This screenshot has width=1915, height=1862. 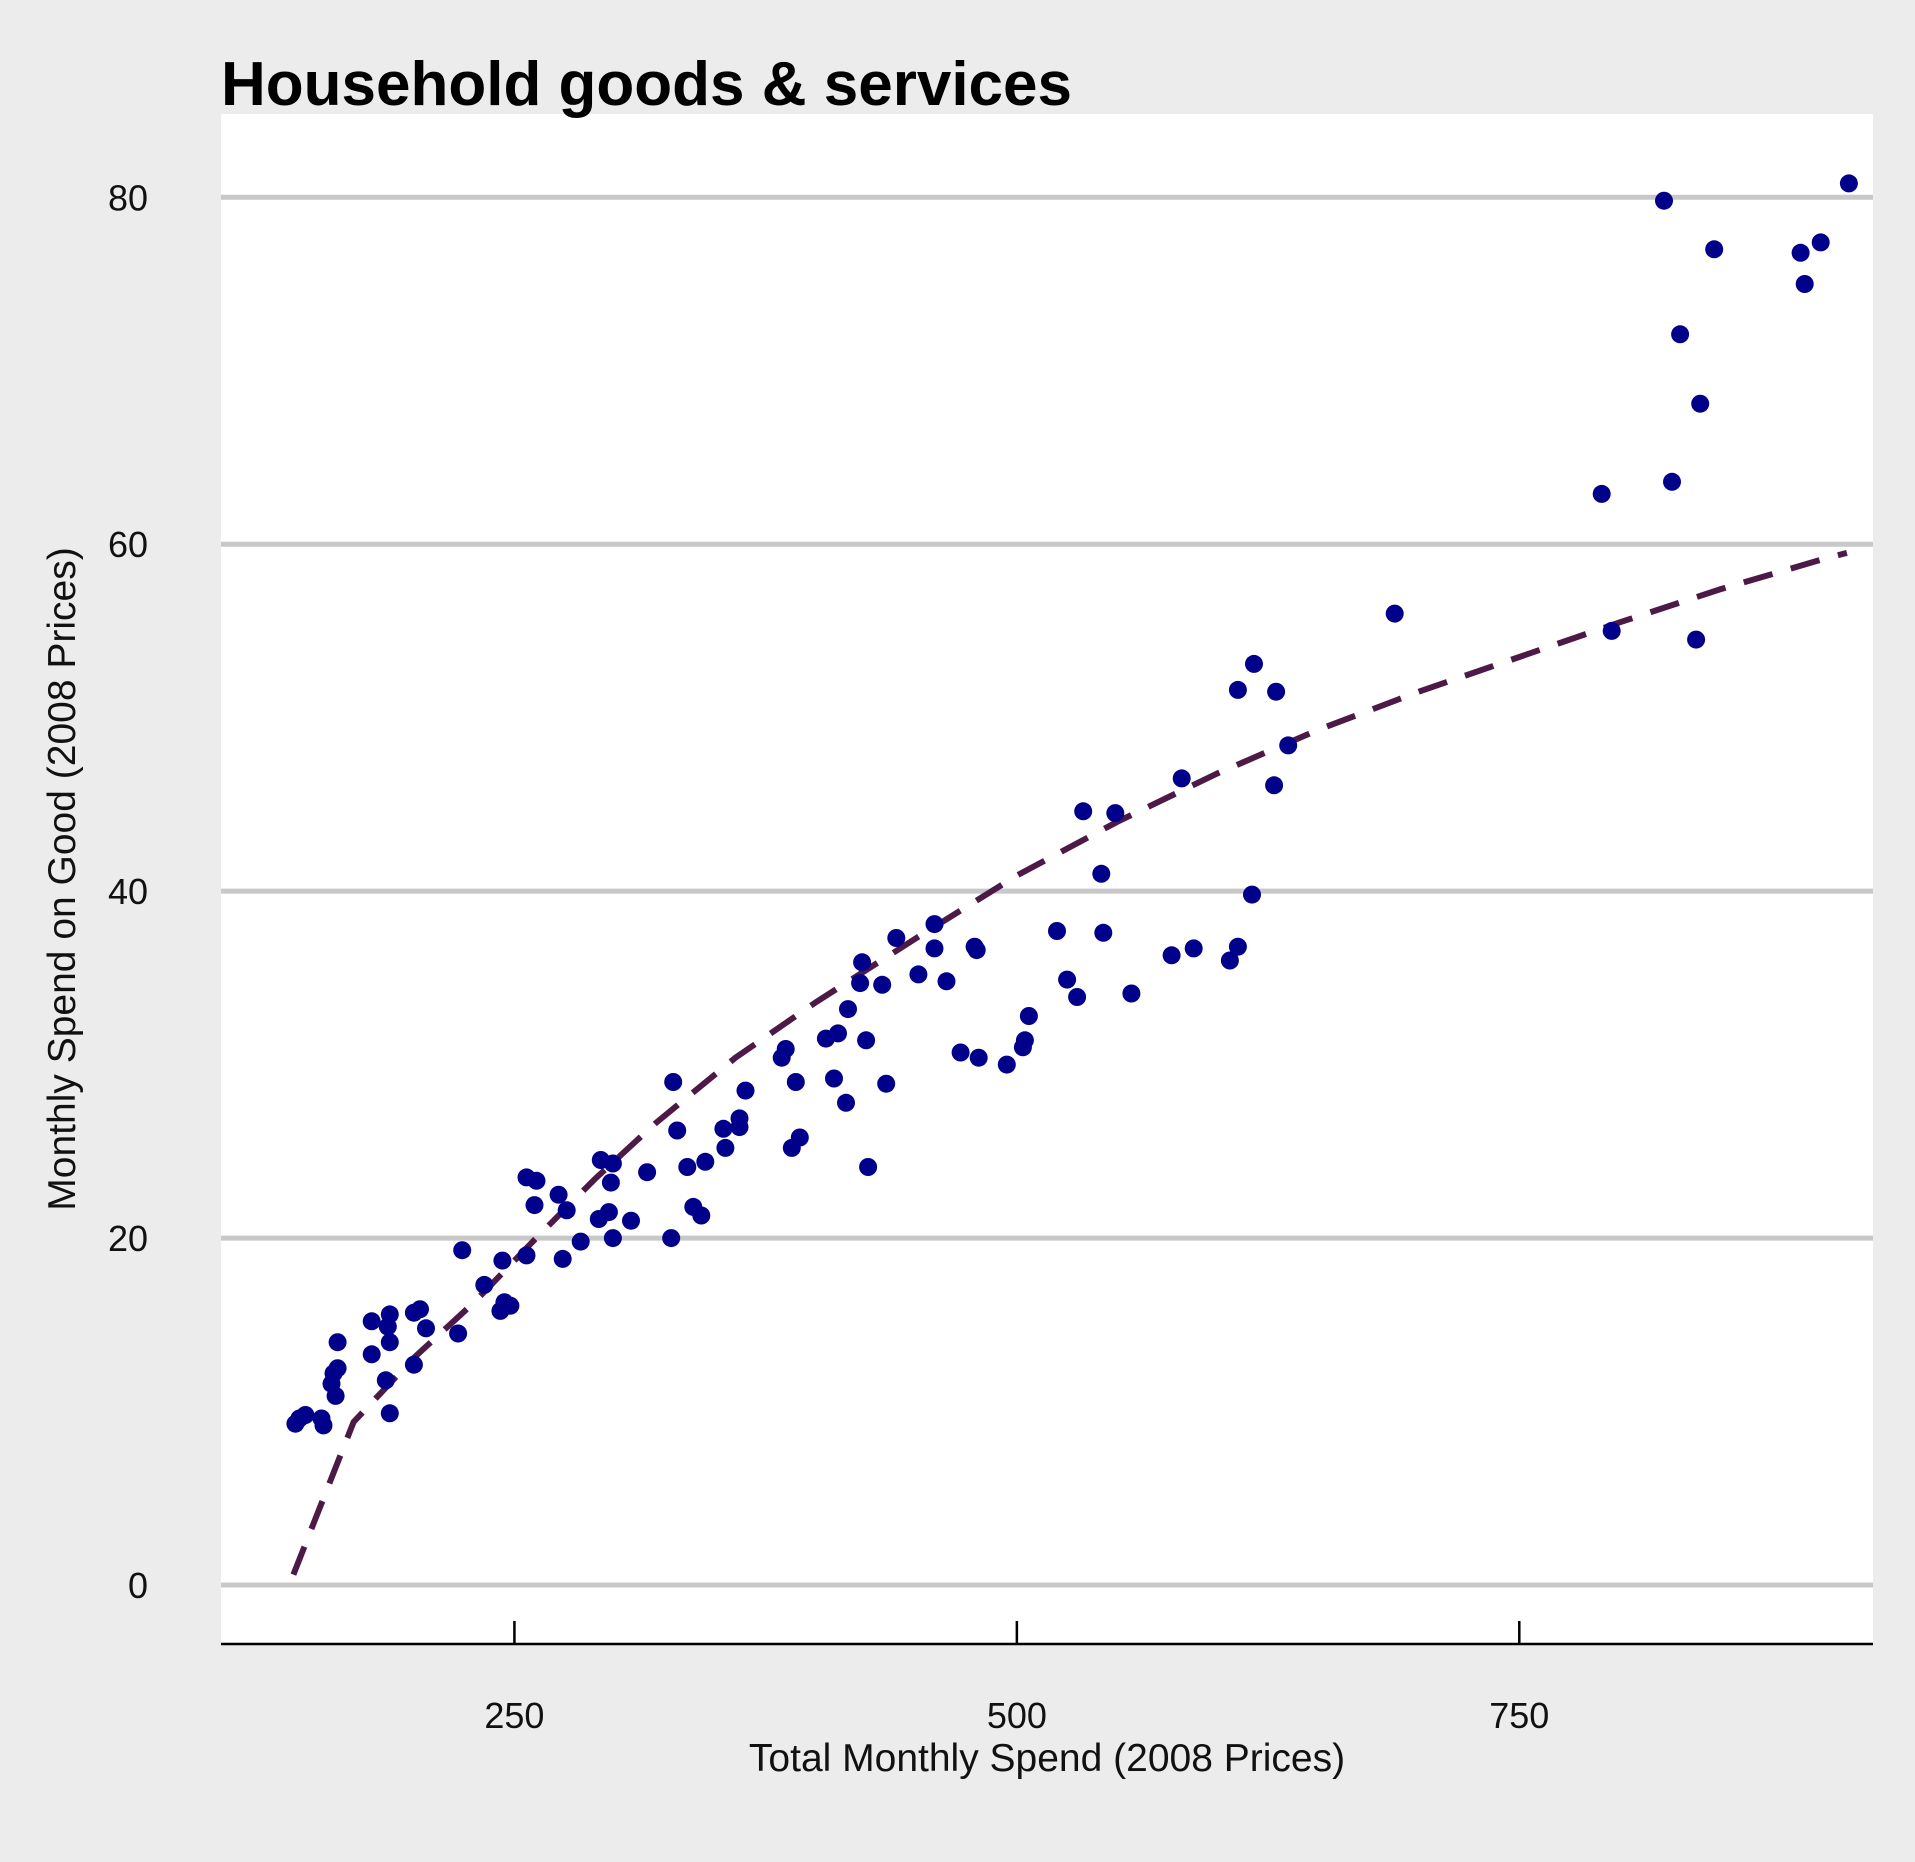 I want to click on x-tick-label-750: 750, so click(x=1519, y=1715).